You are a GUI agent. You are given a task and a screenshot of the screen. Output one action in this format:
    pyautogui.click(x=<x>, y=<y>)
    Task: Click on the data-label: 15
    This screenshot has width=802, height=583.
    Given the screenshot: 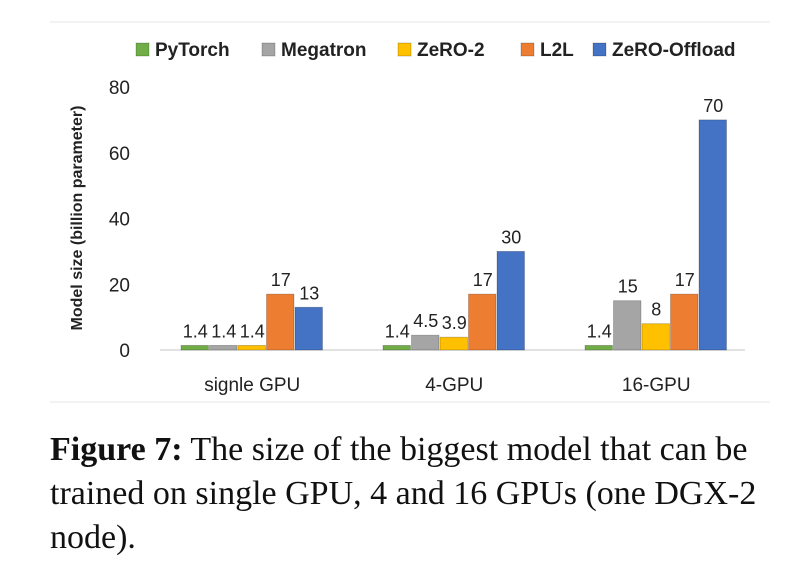 What is the action you would take?
    pyautogui.click(x=628, y=287)
    